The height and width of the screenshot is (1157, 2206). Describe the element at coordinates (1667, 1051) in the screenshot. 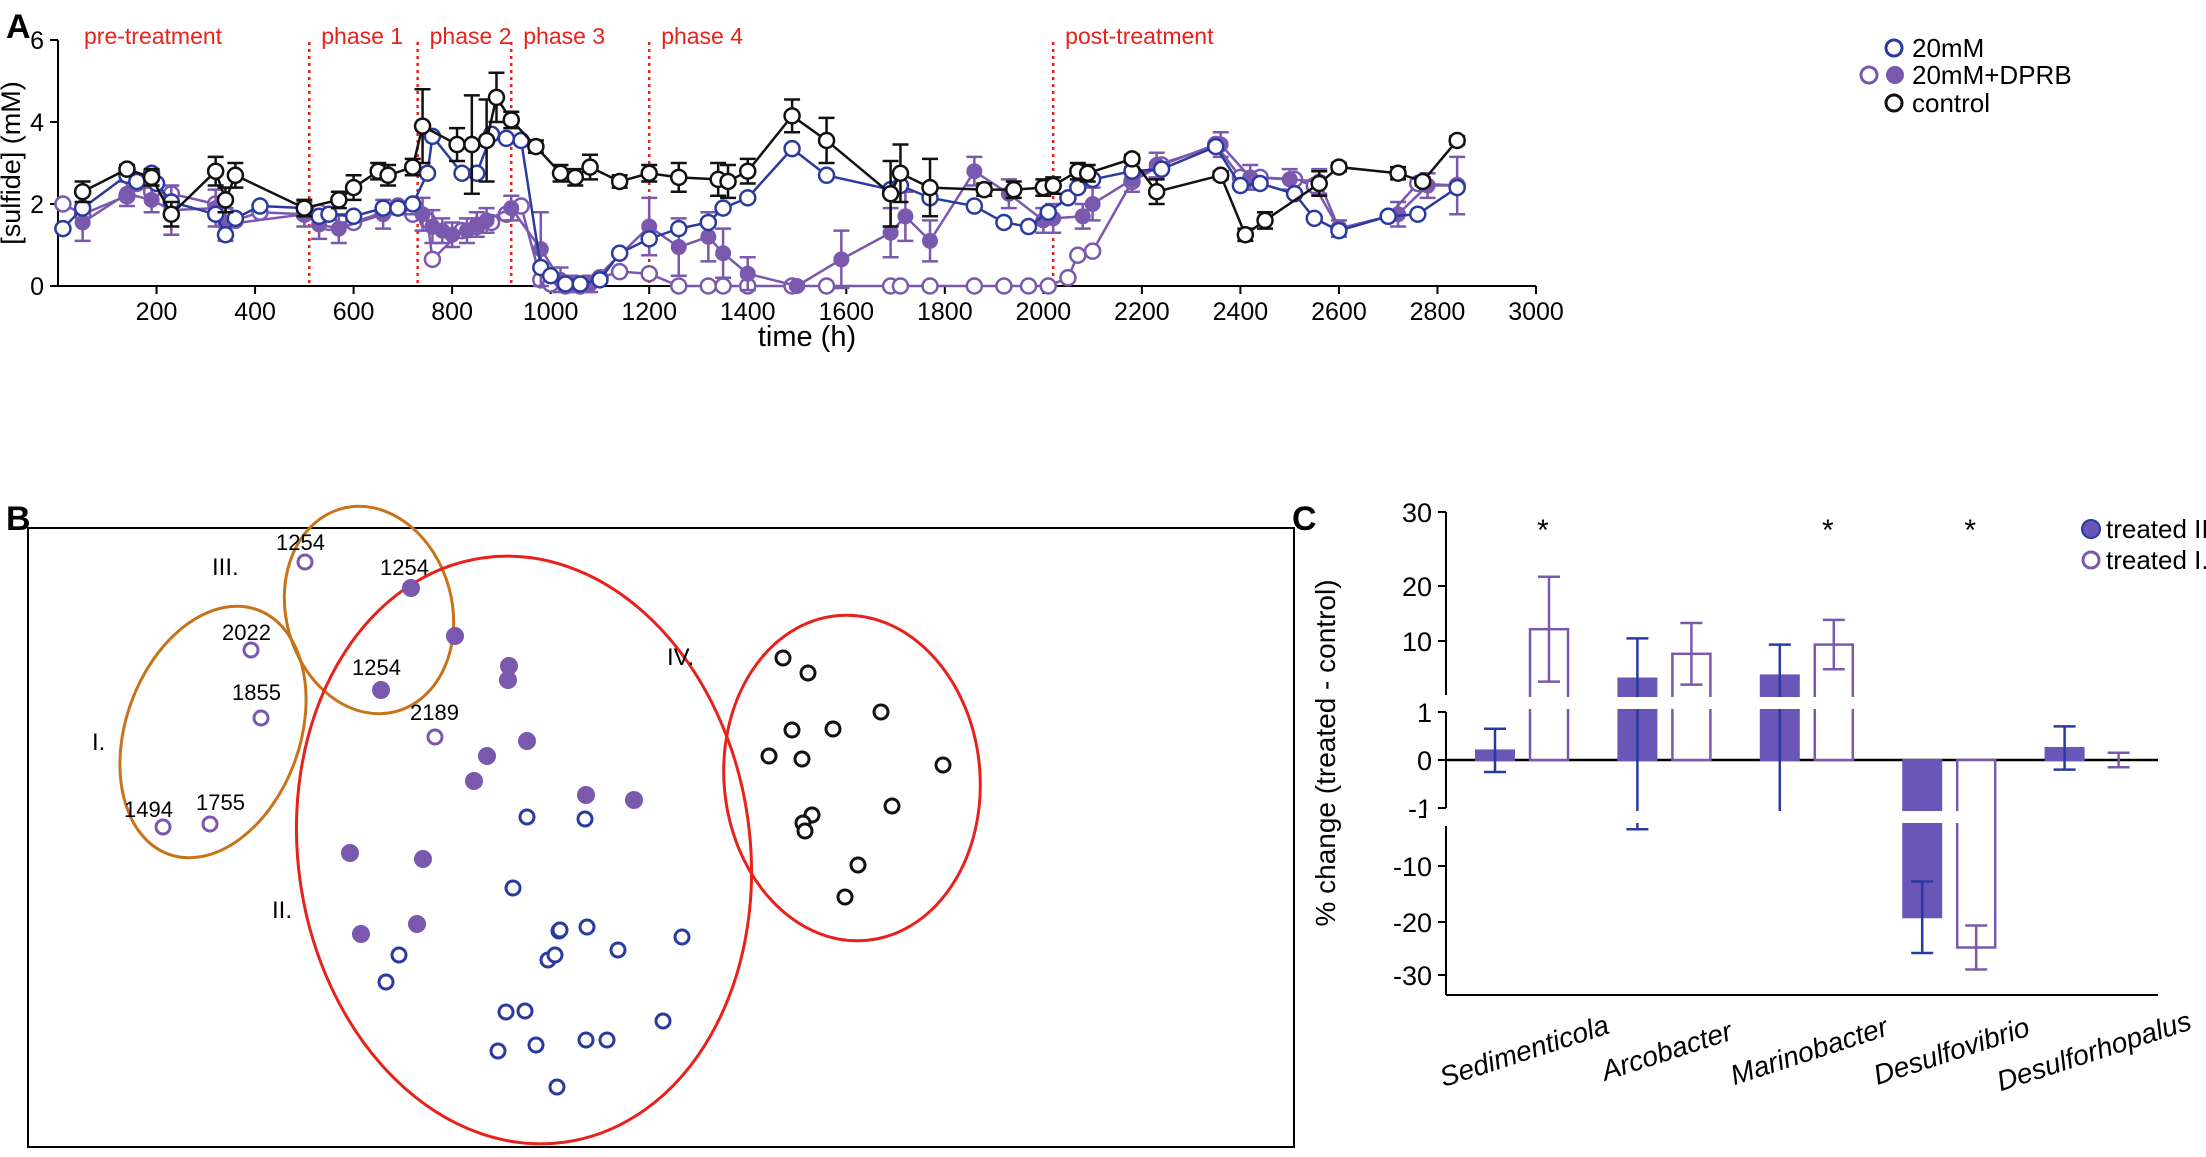

I see `category-label: Arcobacter` at that location.